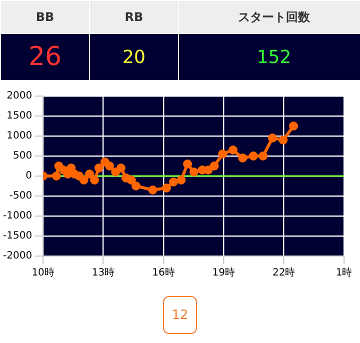 The image size is (360, 343). What do you see at coordinates (17, 256) in the screenshot?
I see `y-tick-label: -2000` at bounding box center [17, 256].